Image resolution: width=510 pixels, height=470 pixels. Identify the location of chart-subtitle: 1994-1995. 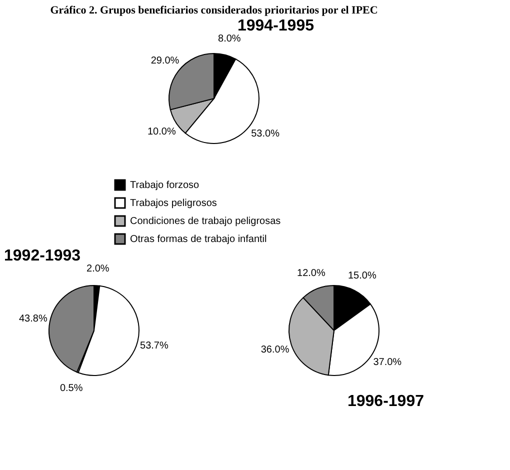
(275, 25).